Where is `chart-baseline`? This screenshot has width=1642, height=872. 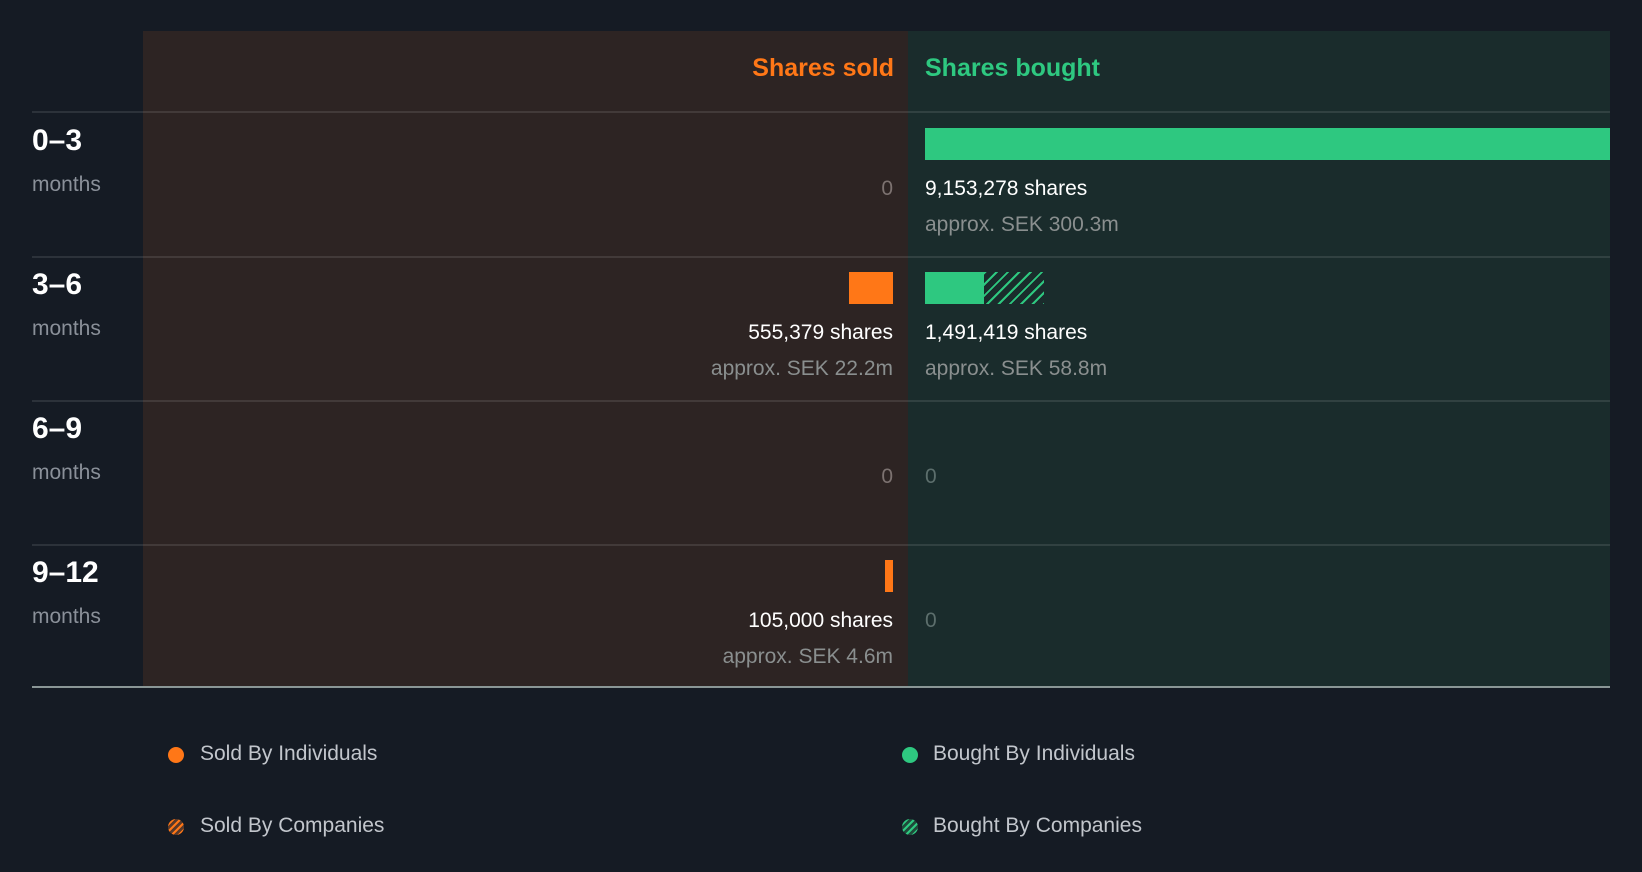
chart-baseline is located at coordinates (821, 687).